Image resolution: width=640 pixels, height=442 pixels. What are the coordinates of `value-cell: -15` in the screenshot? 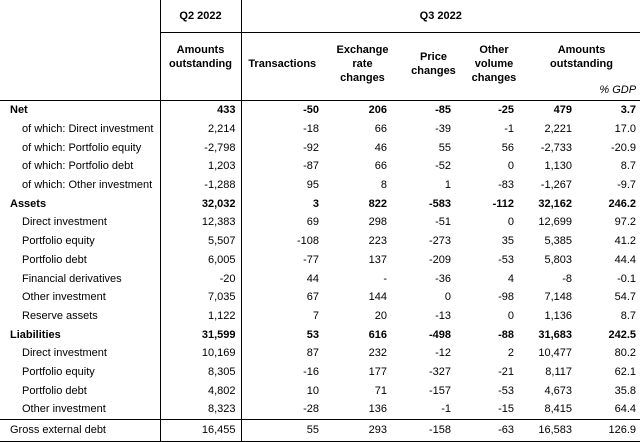 It's located at (506, 409).